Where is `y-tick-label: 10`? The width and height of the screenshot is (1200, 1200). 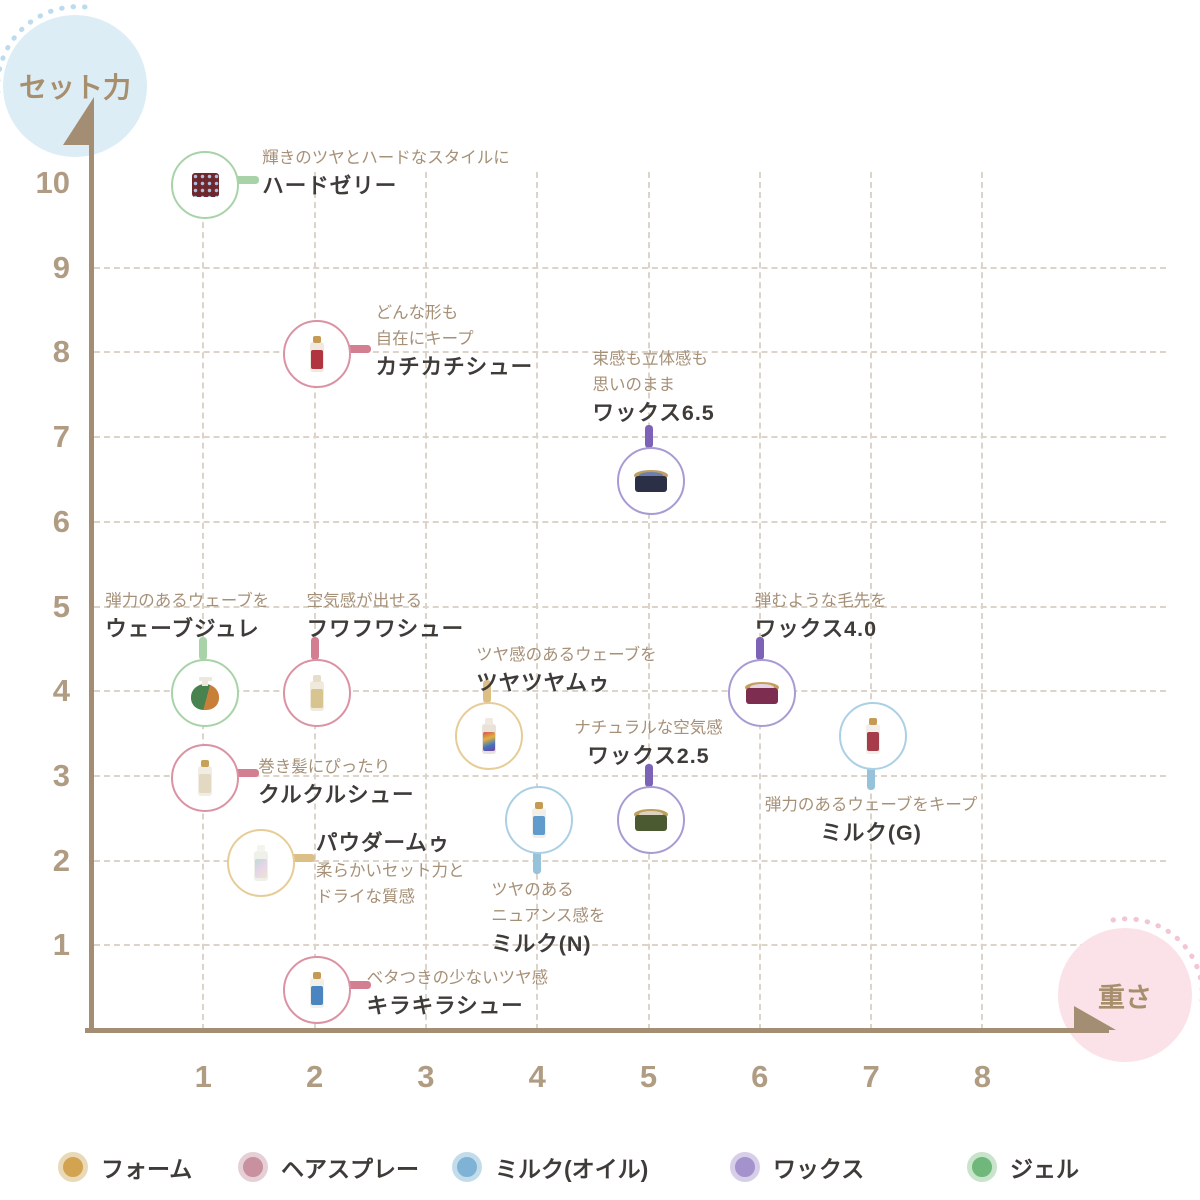
y-tick-label: 10 is located at coordinates (52, 182).